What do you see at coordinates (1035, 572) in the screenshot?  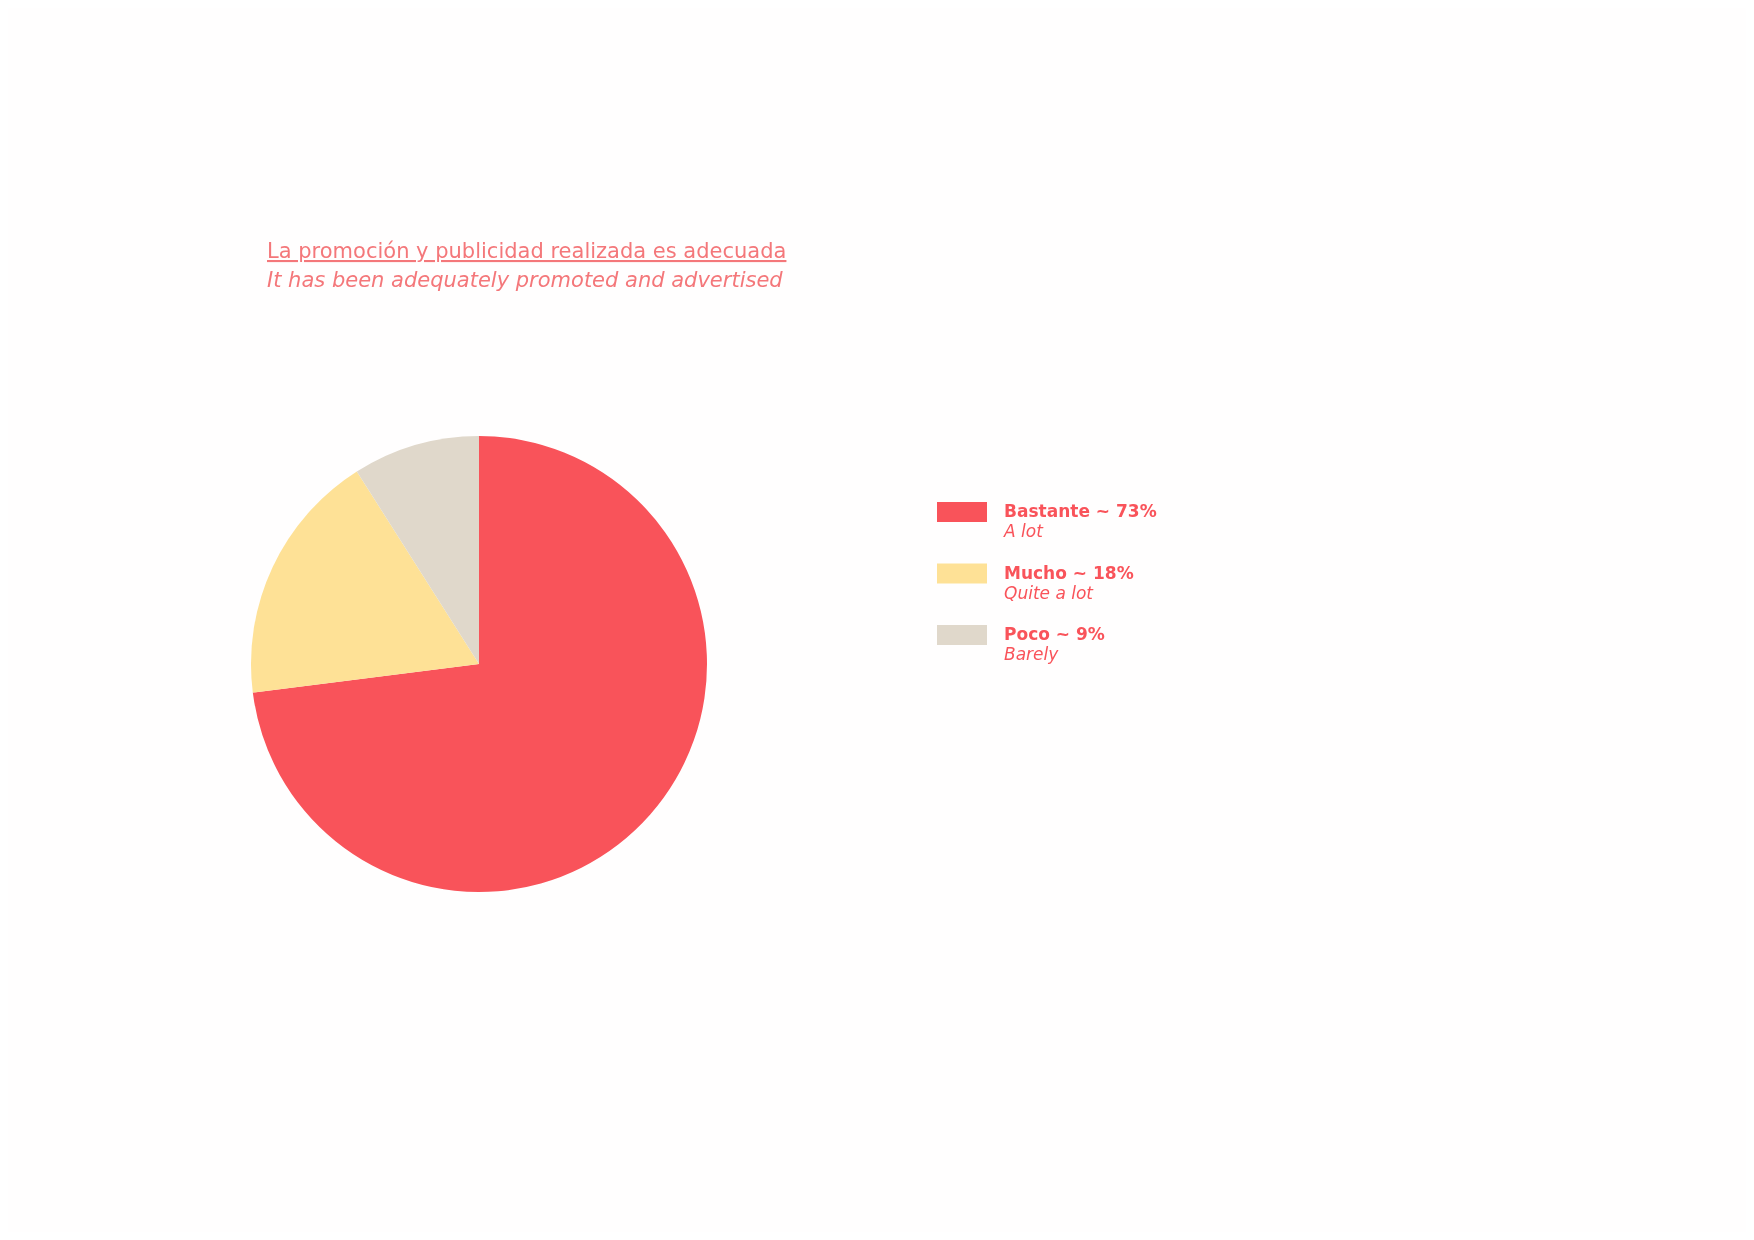 I see `legend-label: Mucho` at bounding box center [1035, 572].